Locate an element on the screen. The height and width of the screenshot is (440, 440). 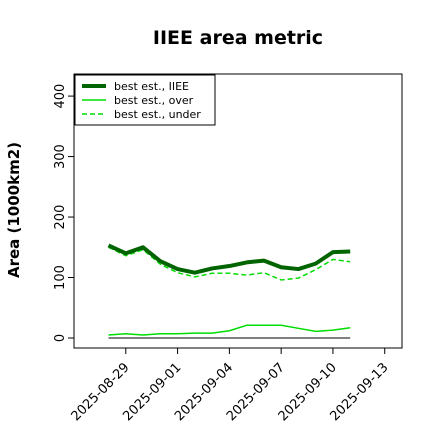
series-layer is located at coordinates (229, 291).